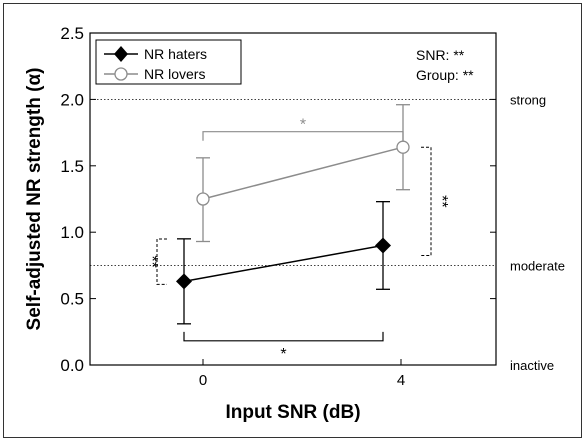  What do you see at coordinates (34, 199) in the screenshot?
I see `y-axis-title: Self-adjusted NR strength (α)` at bounding box center [34, 199].